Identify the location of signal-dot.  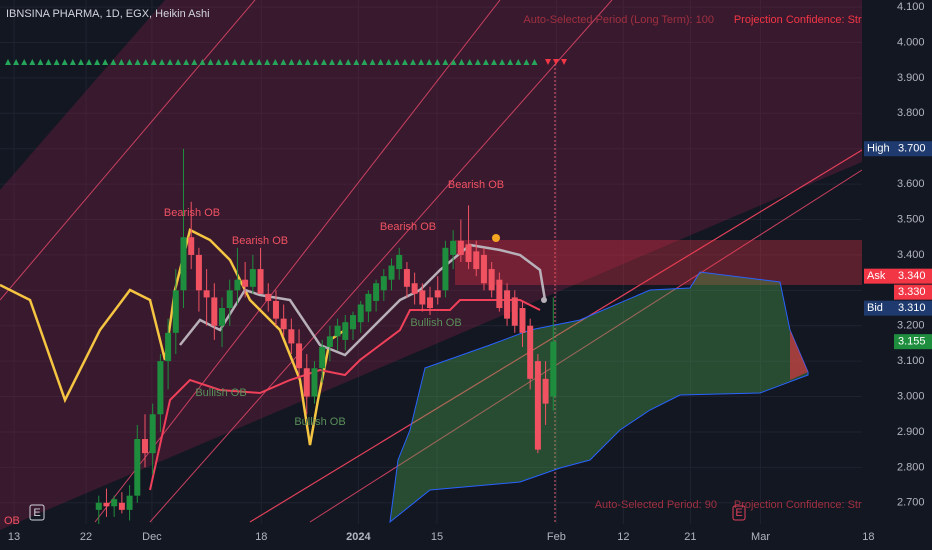
(496, 238).